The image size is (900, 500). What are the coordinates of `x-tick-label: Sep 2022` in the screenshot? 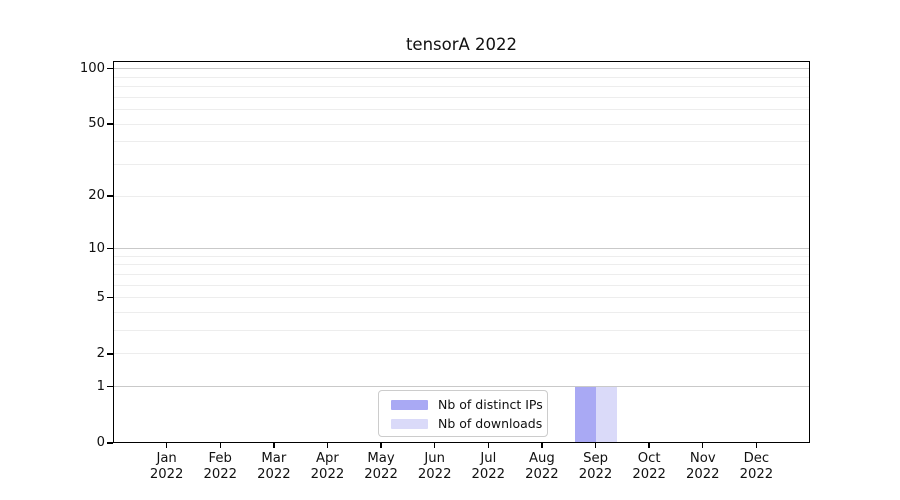 It's located at (596, 466).